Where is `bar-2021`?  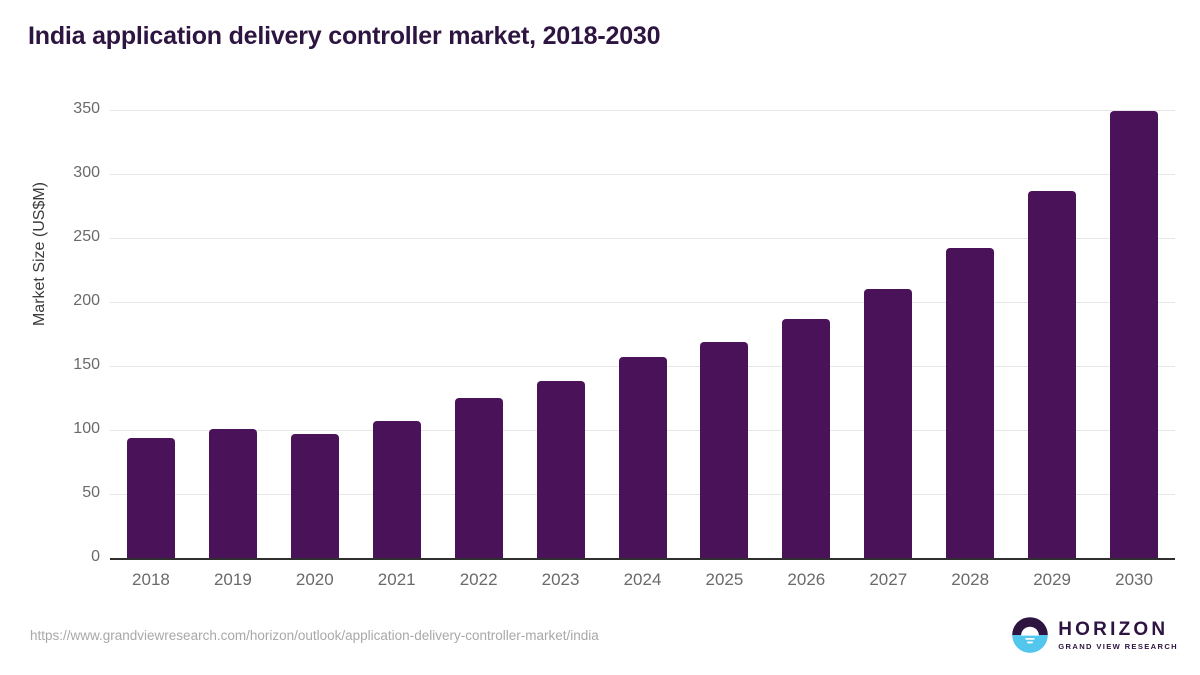
bar-2021 is located at coordinates (396, 489).